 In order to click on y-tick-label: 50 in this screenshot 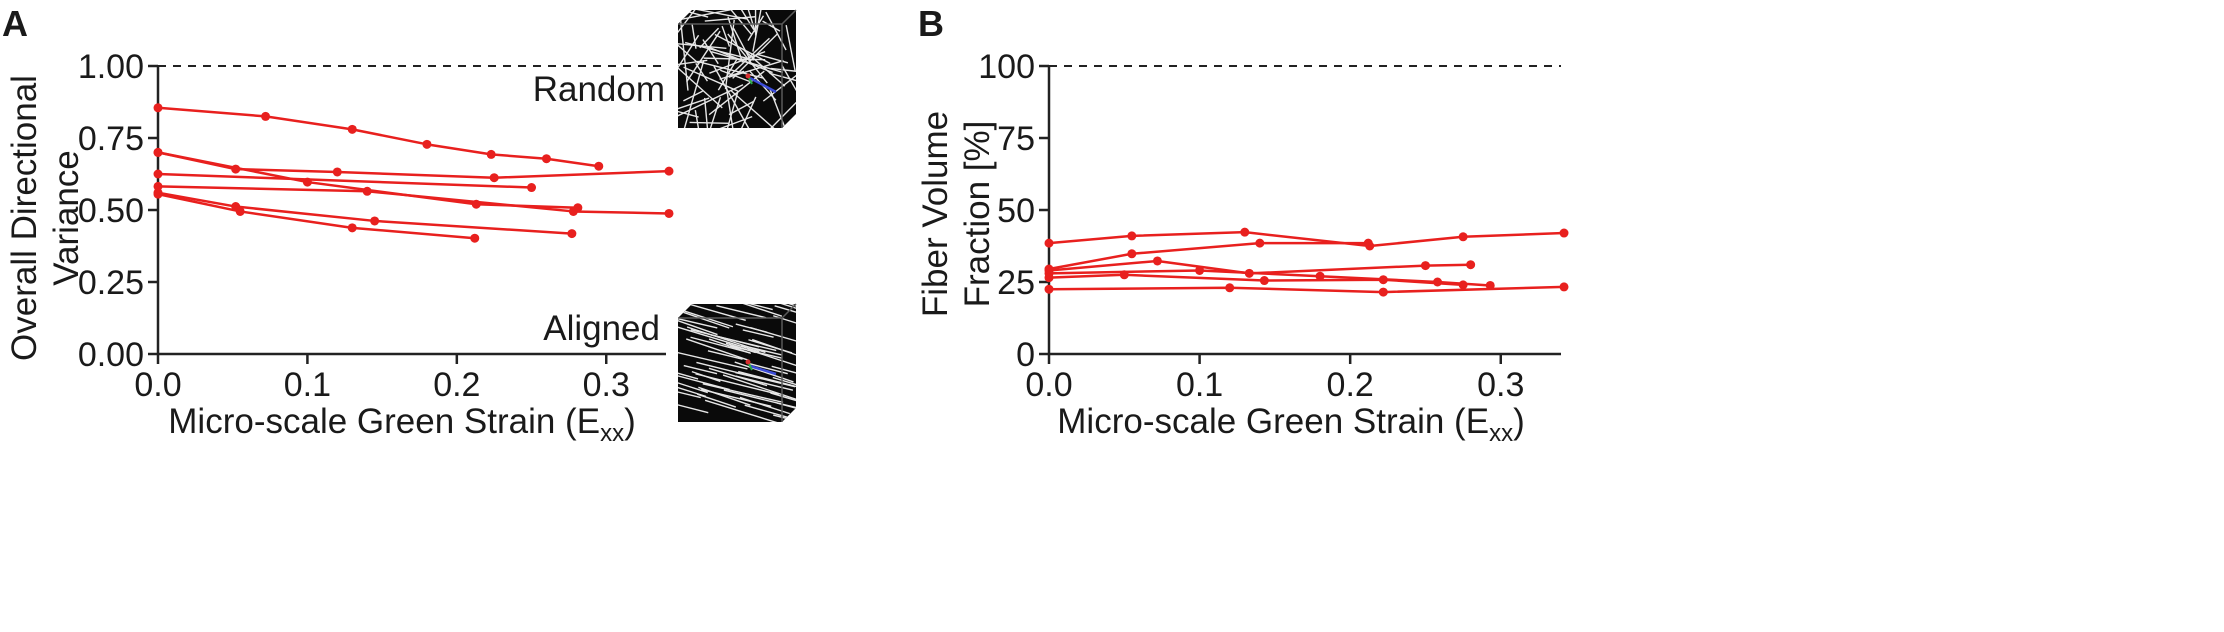, I will do `click(1016, 211)`.